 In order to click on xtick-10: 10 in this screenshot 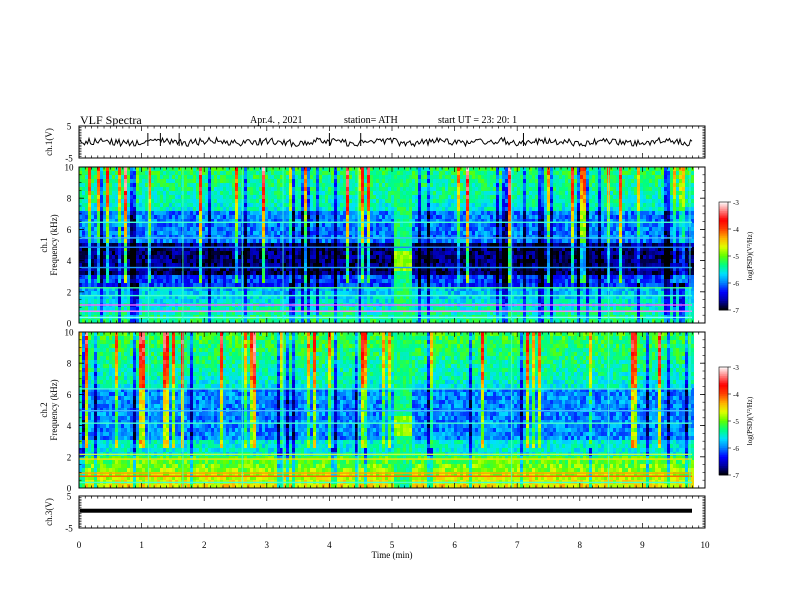, I will do `click(706, 545)`.